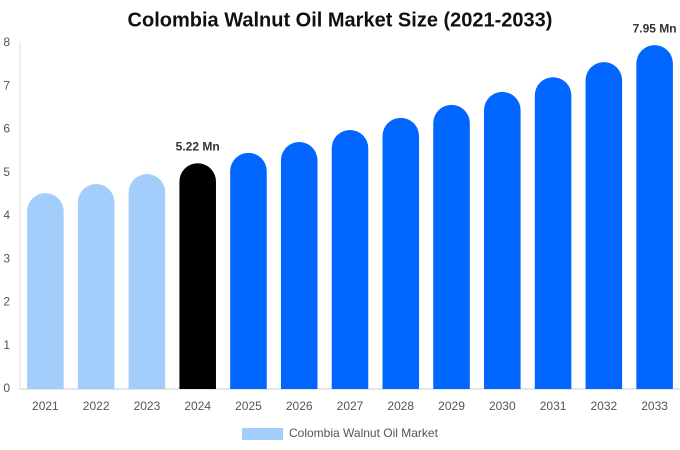 Image resolution: width=680 pixels, height=450 pixels. I want to click on y-tick-label: 4, so click(6, 215).